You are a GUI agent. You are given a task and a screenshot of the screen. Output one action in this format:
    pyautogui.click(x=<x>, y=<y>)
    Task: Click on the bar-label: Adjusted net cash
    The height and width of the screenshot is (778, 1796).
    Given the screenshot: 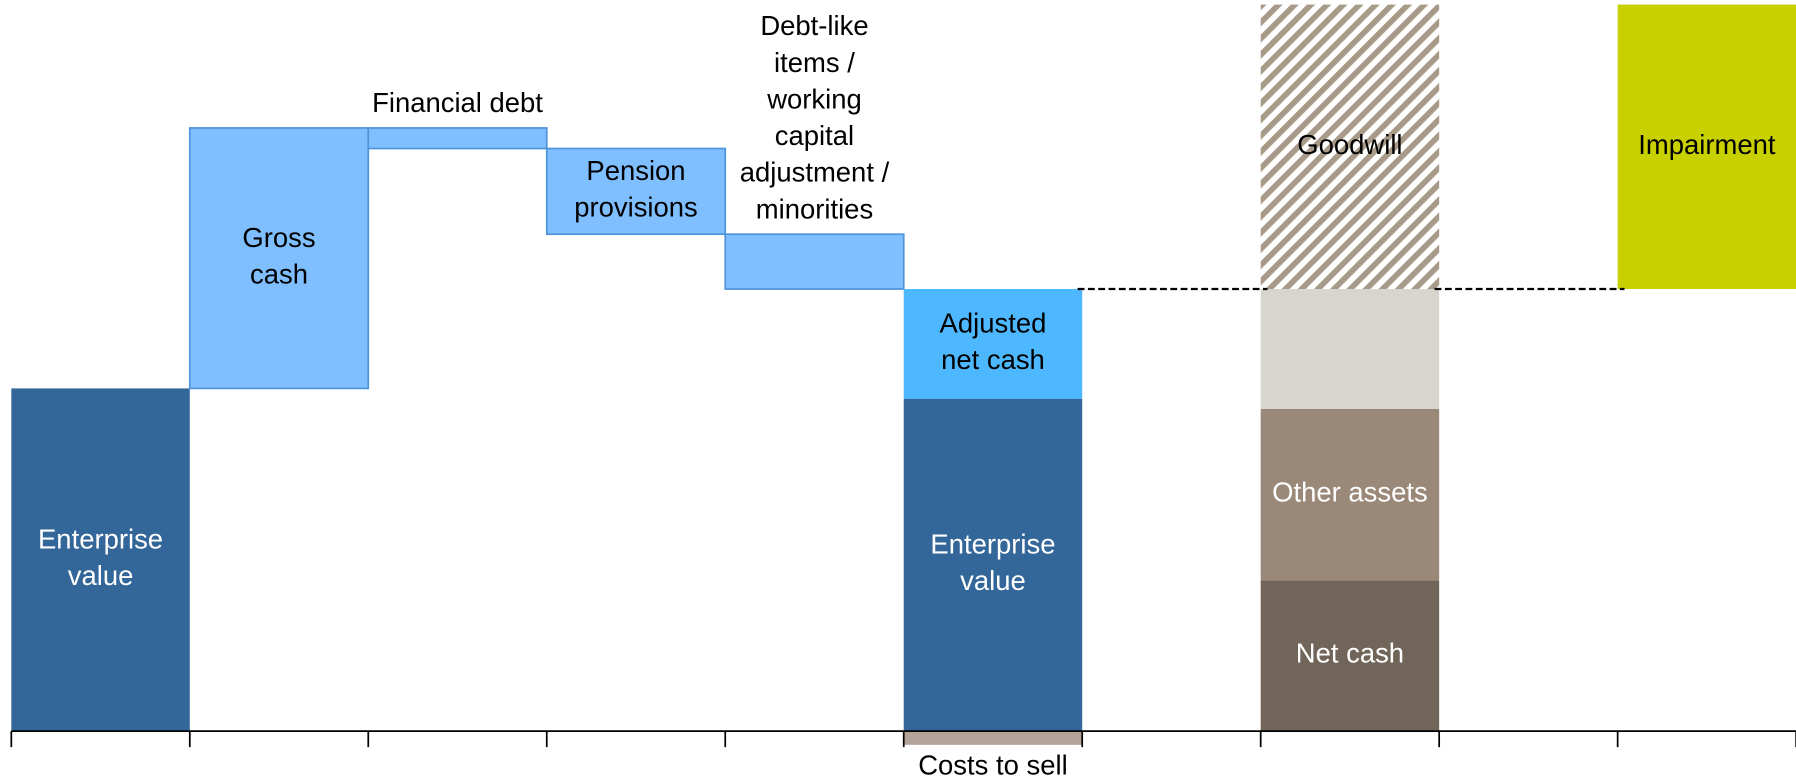 What is the action you would take?
    pyautogui.click(x=993, y=342)
    